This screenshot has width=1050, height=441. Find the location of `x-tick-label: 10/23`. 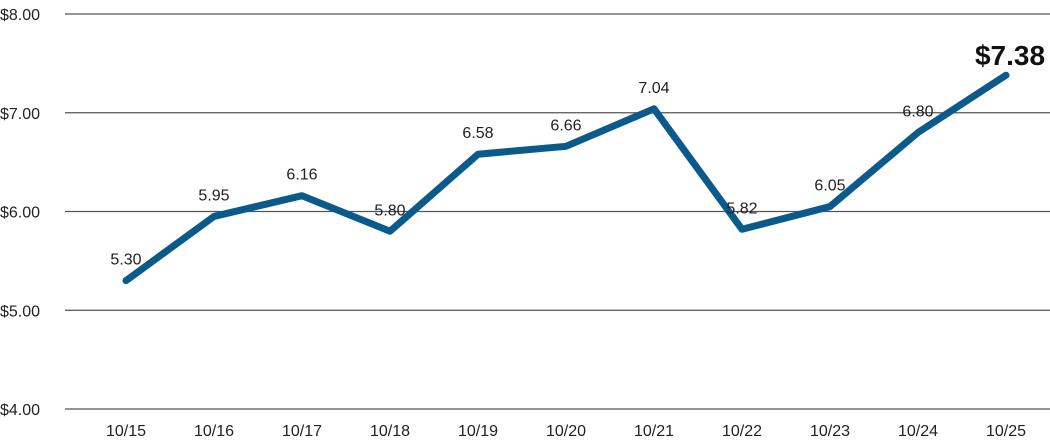

x-tick-label: 10/23 is located at coordinates (830, 431).